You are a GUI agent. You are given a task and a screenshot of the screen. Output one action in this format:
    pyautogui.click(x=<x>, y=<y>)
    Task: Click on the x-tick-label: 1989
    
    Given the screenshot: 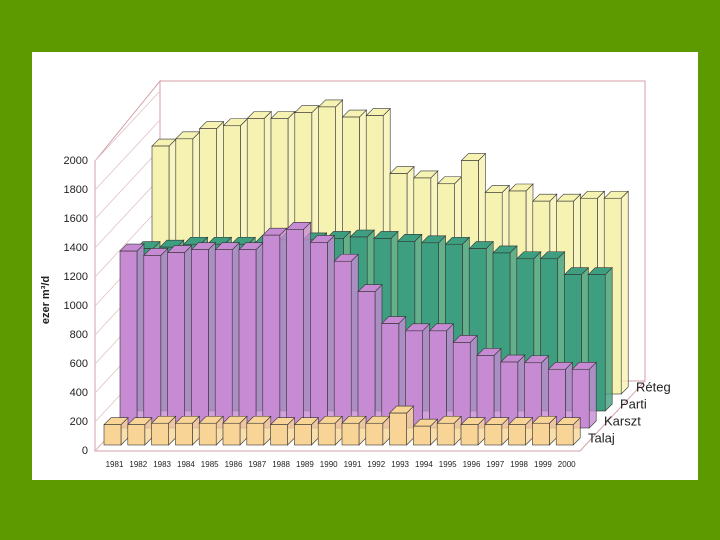 What is the action you would take?
    pyautogui.click(x=305, y=464)
    